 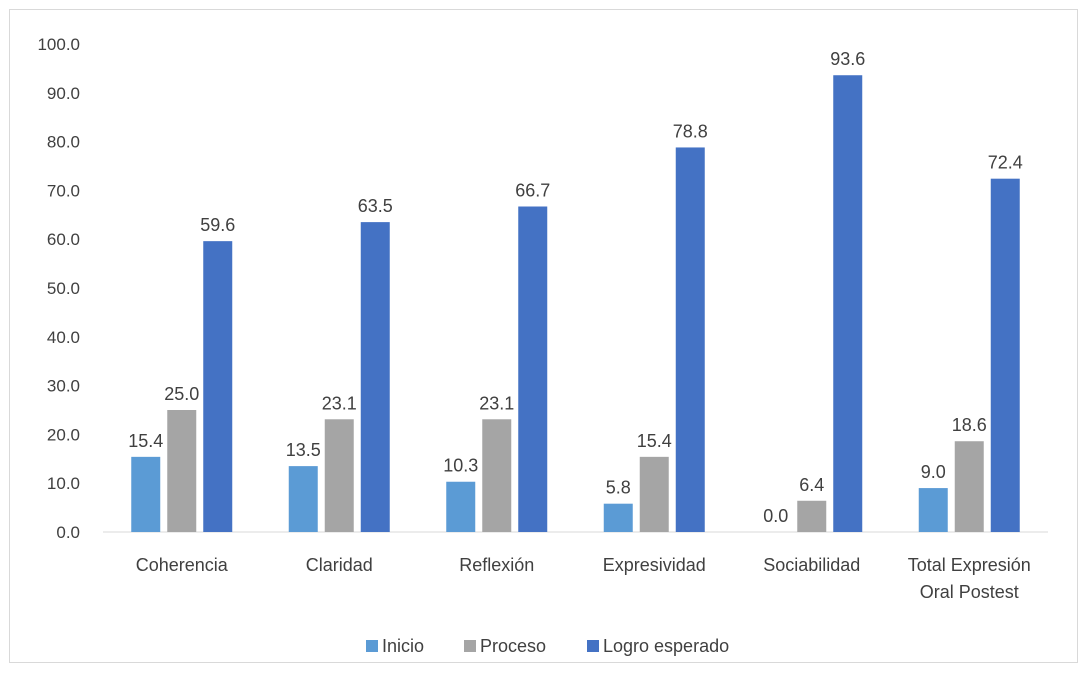 What do you see at coordinates (933, 472) in the screenshot?
I see `data-label: 9.0` at bounding box center [933, 472].